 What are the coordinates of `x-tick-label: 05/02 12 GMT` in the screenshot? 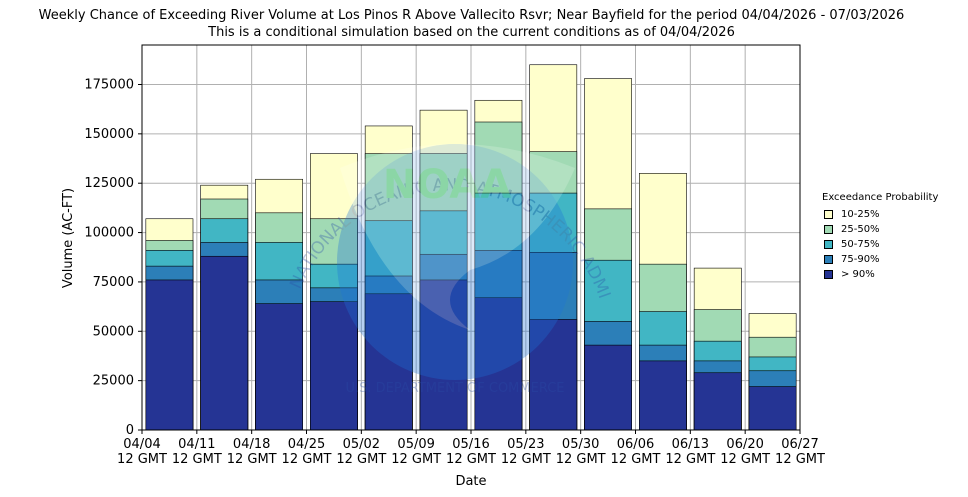 It's located at (361, 452).